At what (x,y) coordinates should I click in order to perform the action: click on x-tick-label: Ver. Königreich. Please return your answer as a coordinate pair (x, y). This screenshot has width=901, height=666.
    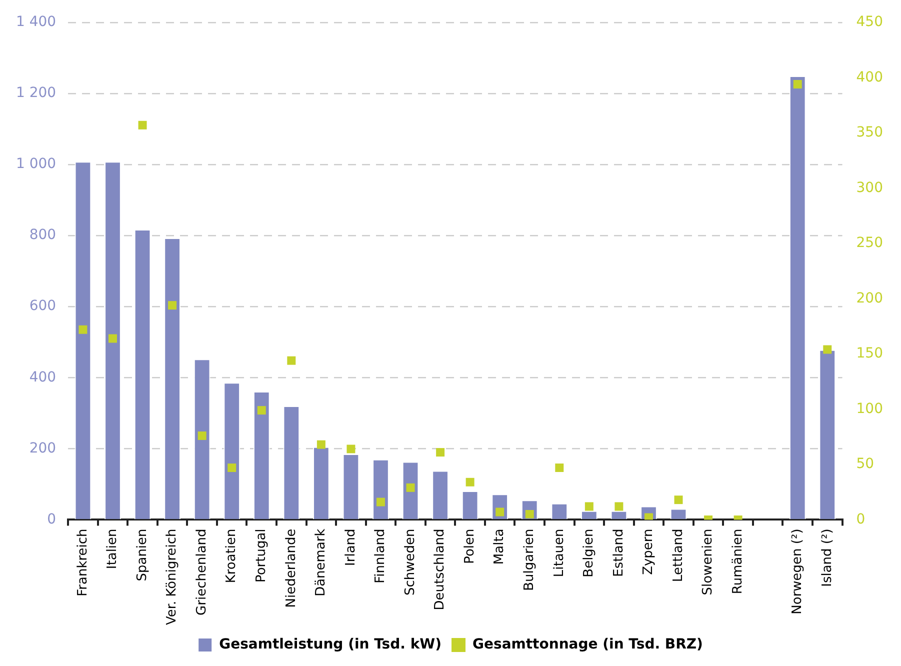
    Looking at the image, I should click on (172, 577).